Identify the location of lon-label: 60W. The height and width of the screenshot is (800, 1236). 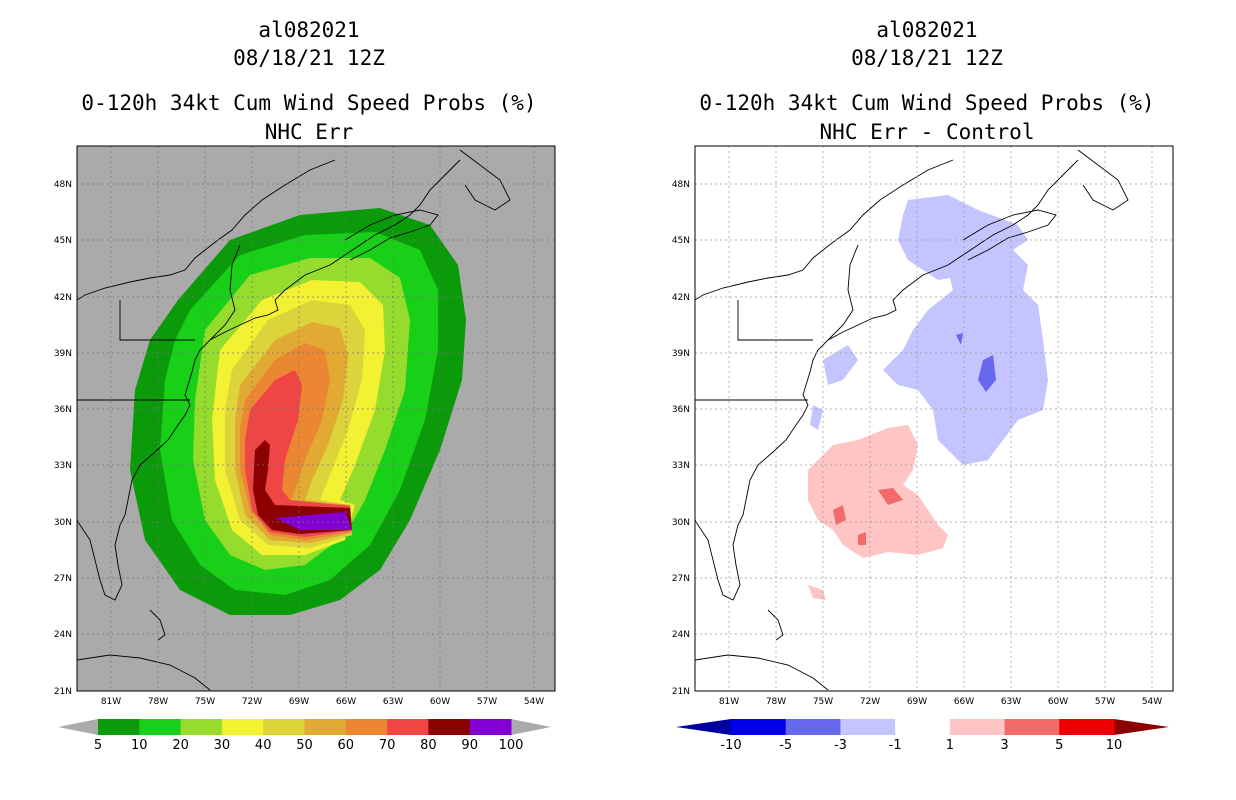
(440, 702).